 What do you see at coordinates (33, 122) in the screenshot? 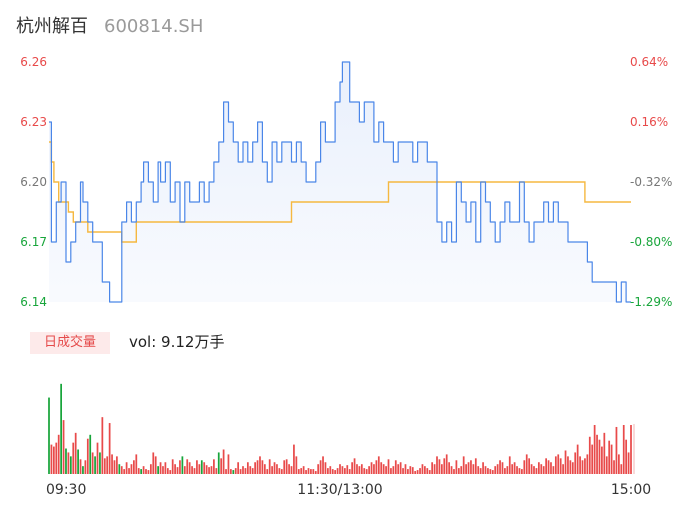
I see `price-tick-label: 6.23` at bounding box center [33, 122].